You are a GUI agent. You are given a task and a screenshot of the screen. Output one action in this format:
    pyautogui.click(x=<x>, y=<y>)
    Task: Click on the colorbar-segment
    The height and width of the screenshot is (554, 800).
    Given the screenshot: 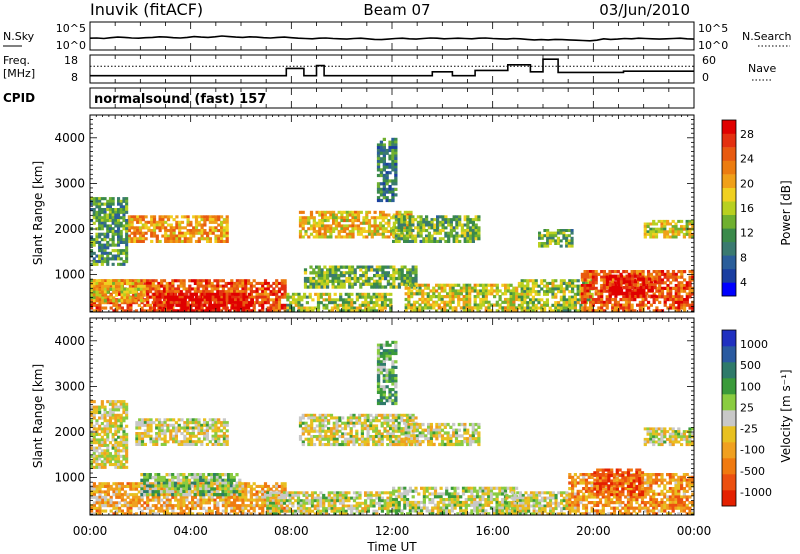 What is the action you would take?
    pyautogui.click(x=729, y=140)
    